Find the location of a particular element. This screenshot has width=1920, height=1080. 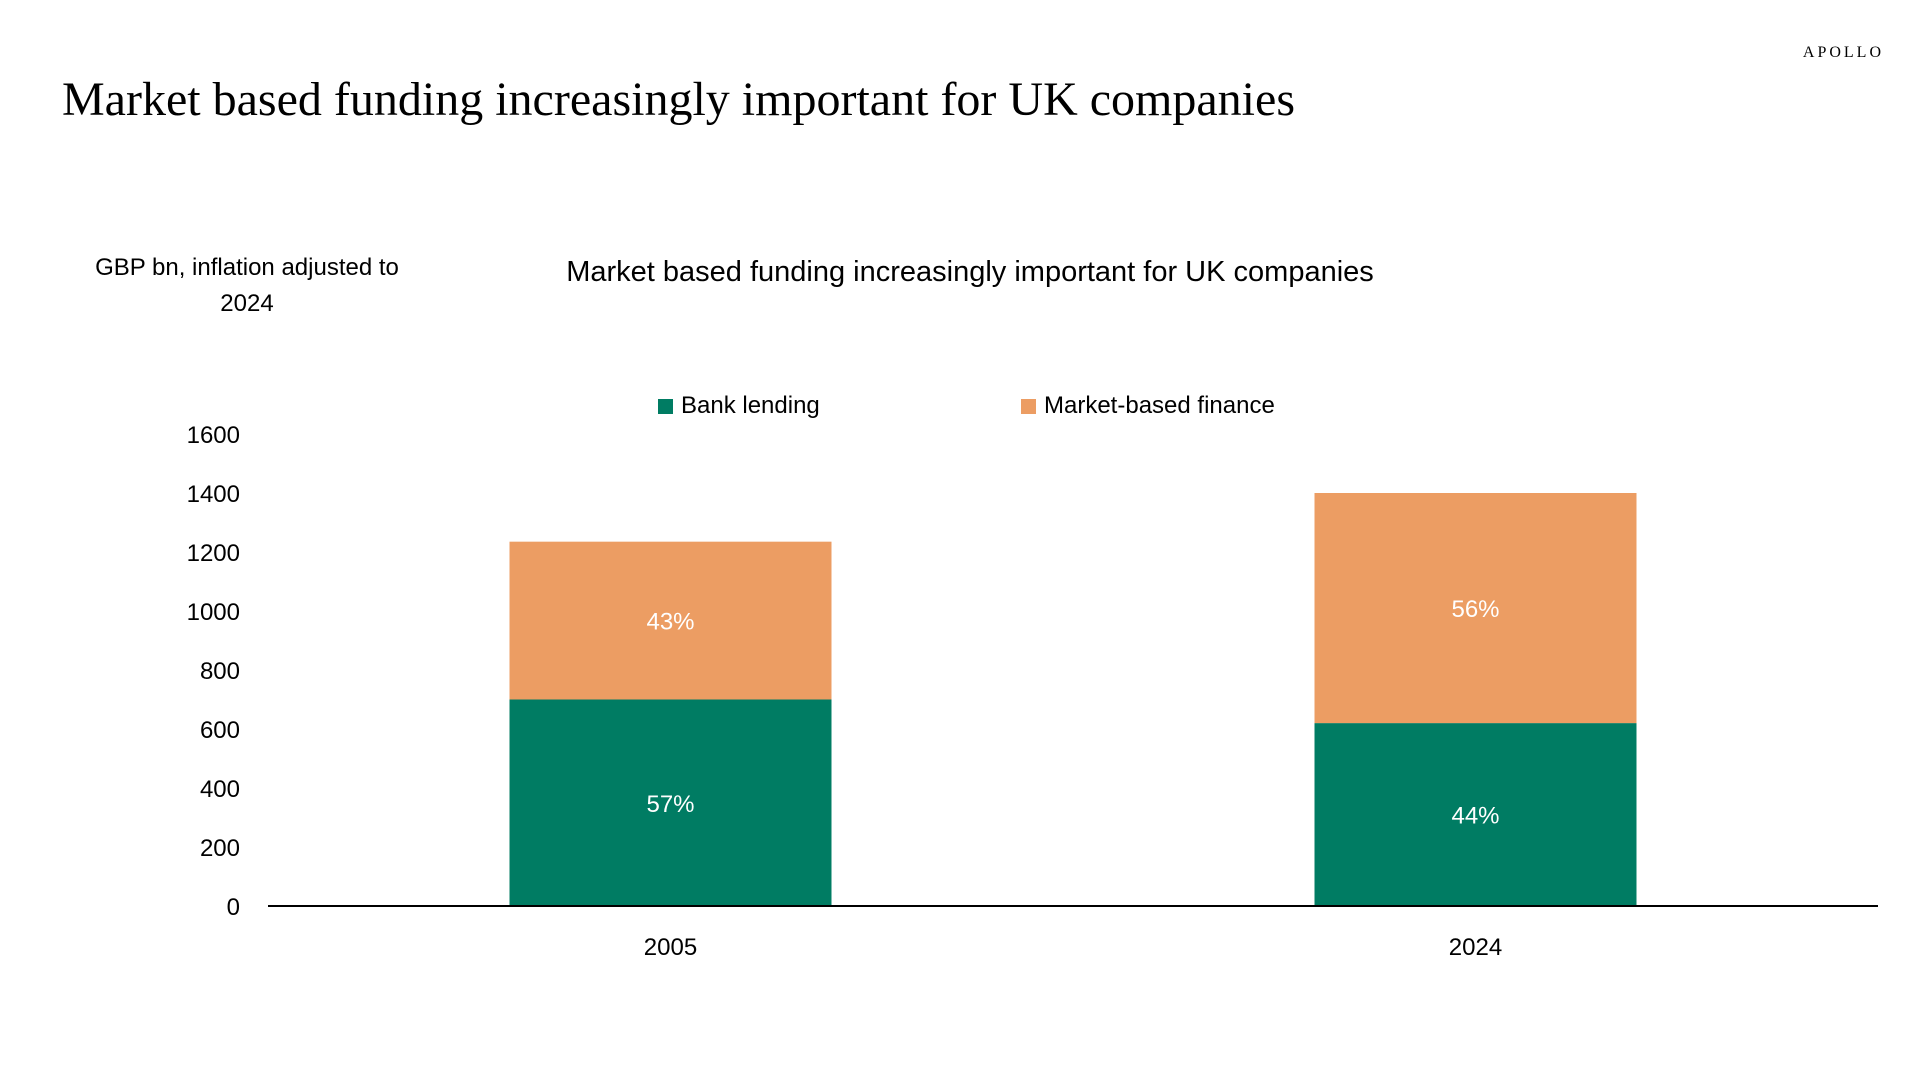

bar-bank-lending-2005 is located at coordinates (670, 802).